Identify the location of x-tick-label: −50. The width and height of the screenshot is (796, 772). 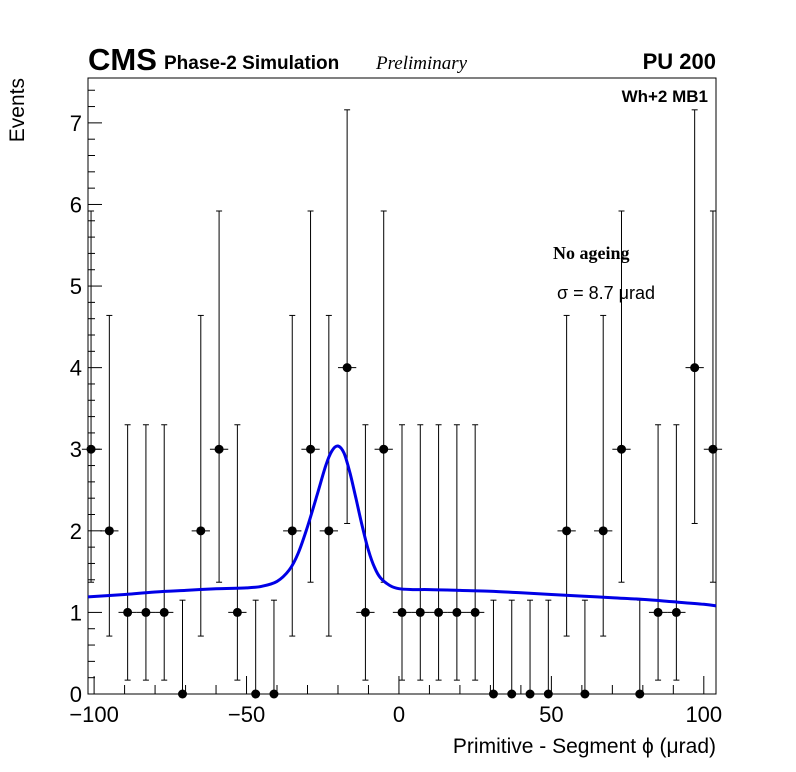
(246, 714).